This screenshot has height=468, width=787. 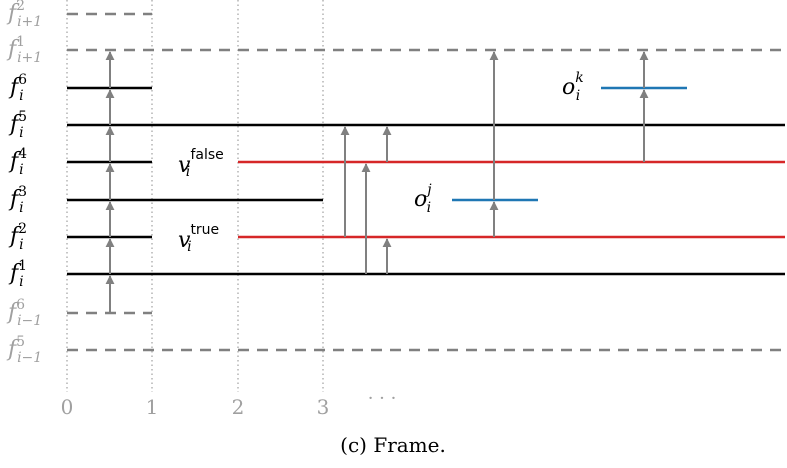 What do you see at coordinates (17, 88) in the screenshot?
I see `level-label-f-i-6: f6 i` at bounding box center [17, 88].